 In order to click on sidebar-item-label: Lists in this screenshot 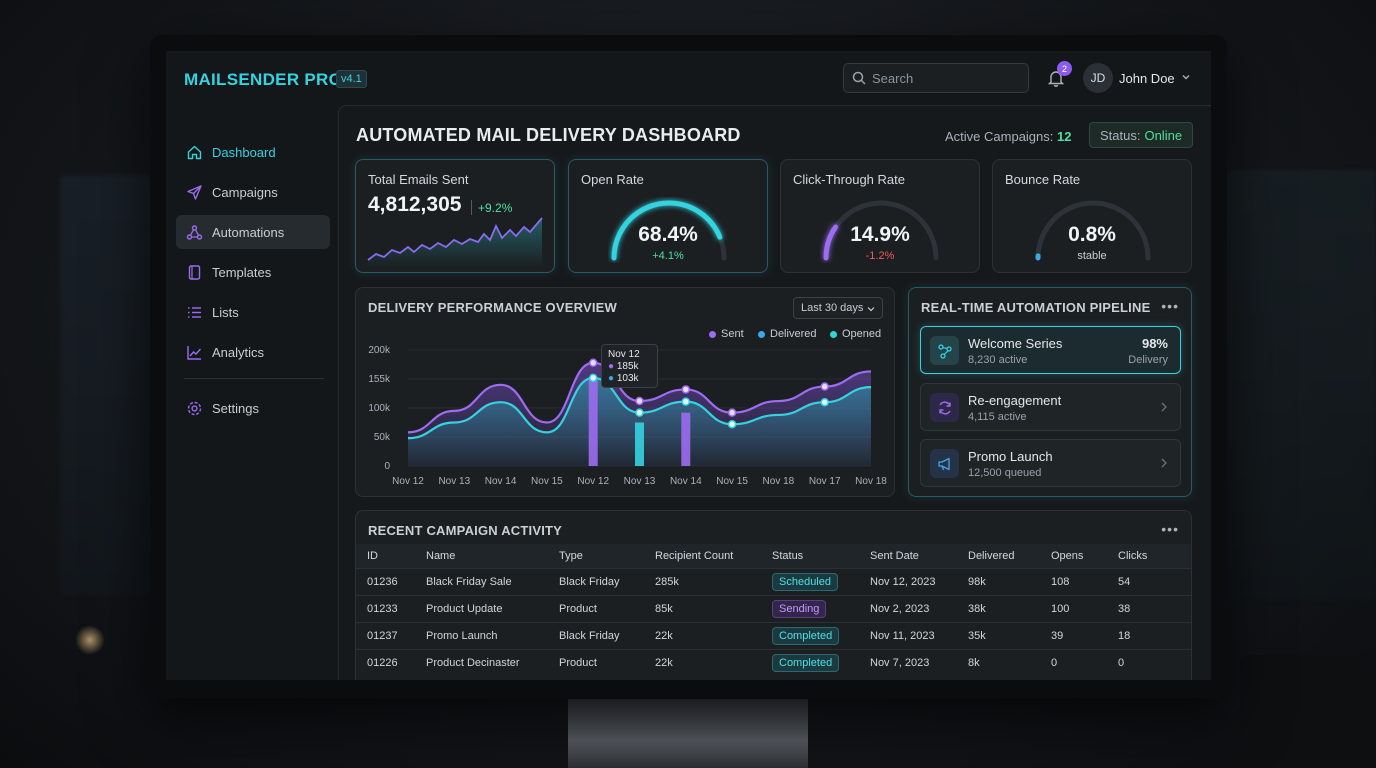, I will do `click(225, 312)`.